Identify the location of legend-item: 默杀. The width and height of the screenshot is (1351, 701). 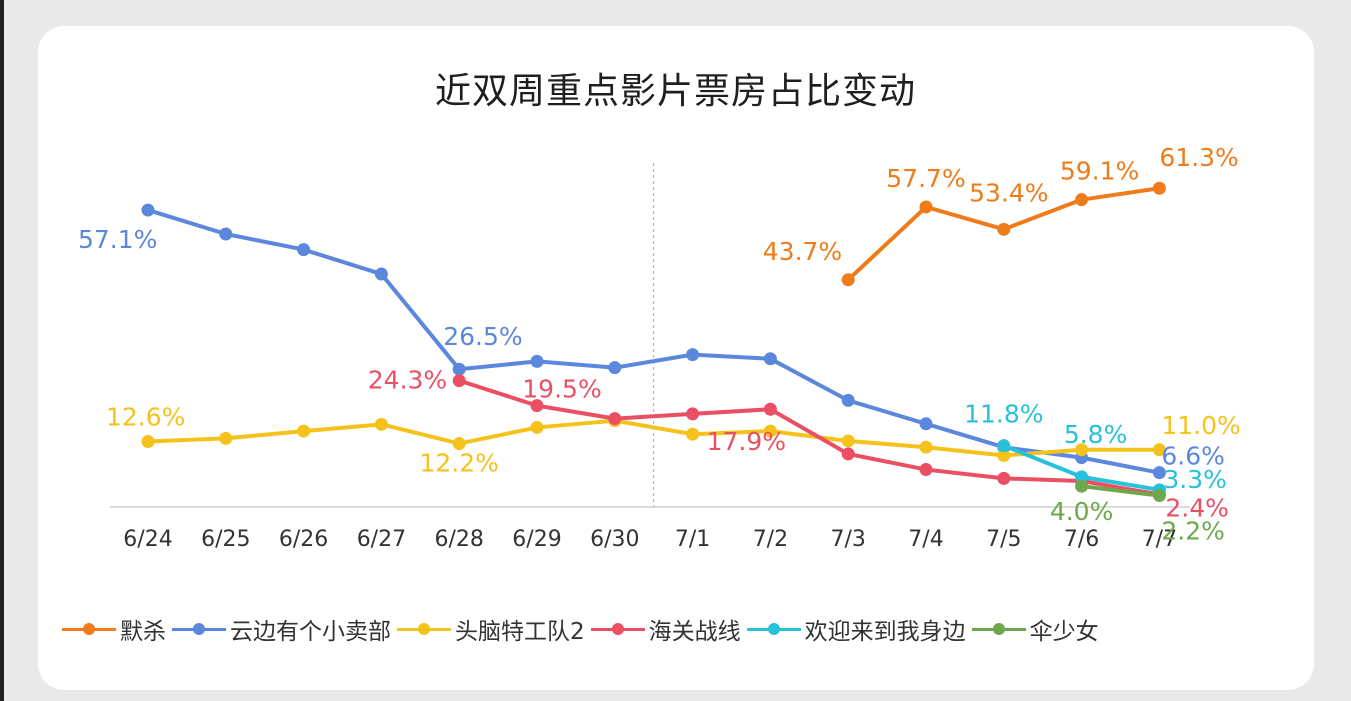
(114, 629).